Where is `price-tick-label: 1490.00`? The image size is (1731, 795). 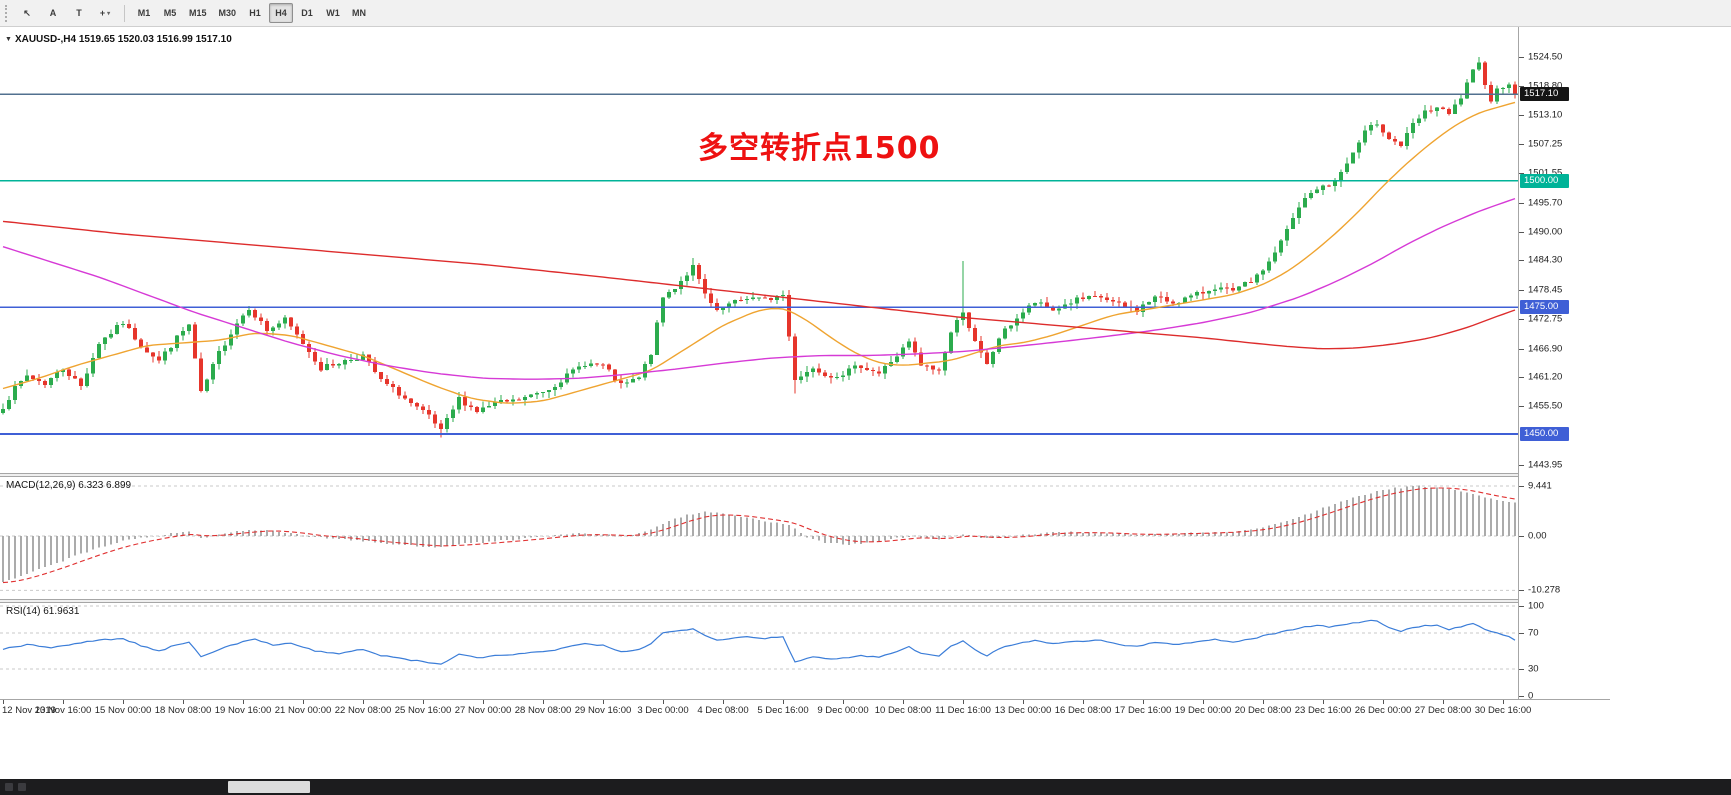
price-tick-label: 1490.00 is located at coordinates (1545, 231).